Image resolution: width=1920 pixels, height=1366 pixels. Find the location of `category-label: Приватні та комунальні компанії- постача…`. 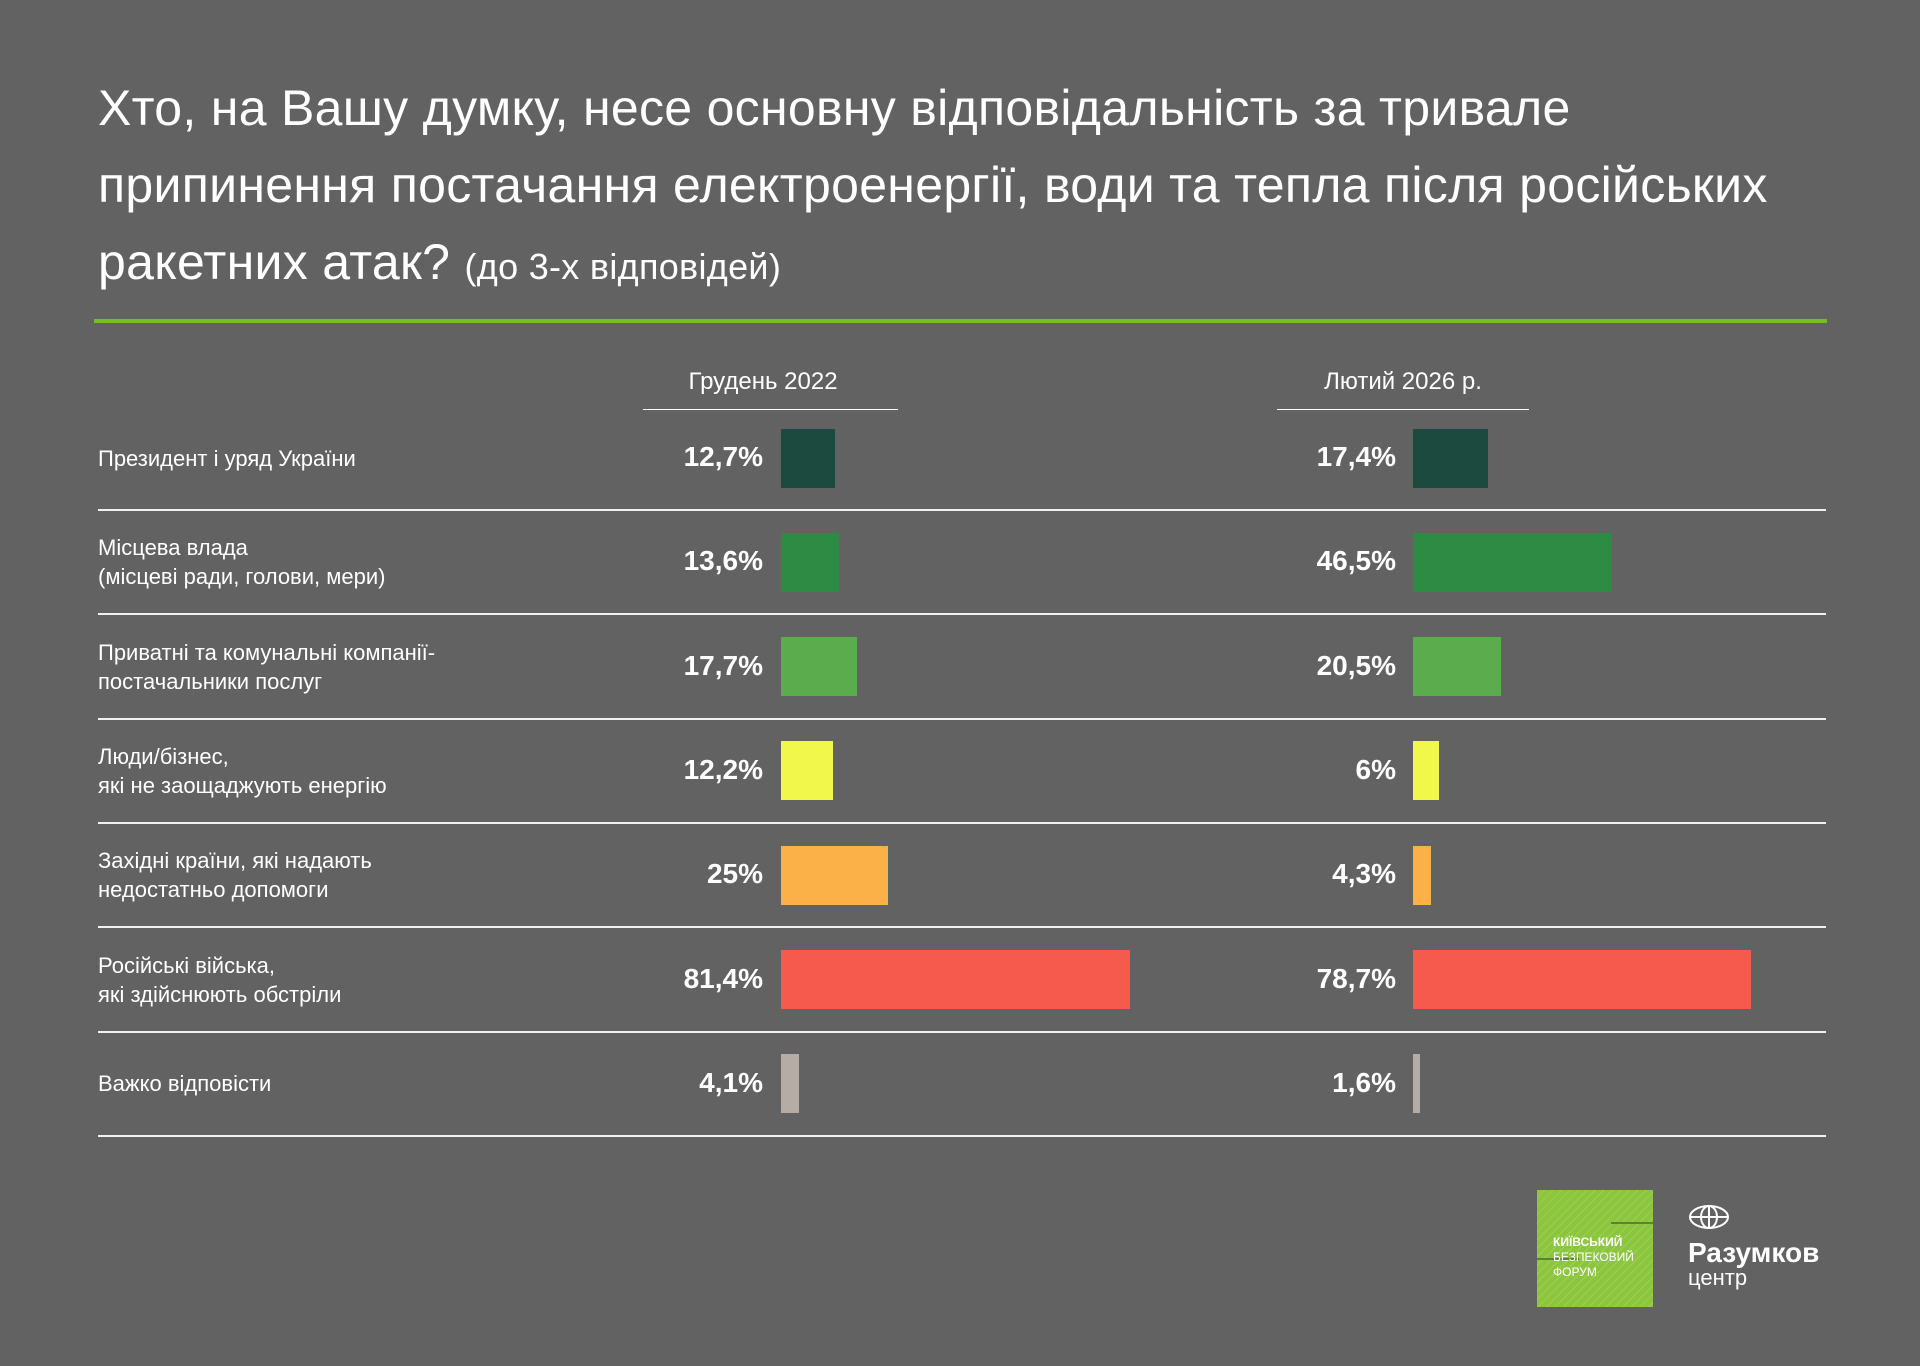

category-label: Приватні та комунальні компанії- постача… is located at coordinates (267, 666).